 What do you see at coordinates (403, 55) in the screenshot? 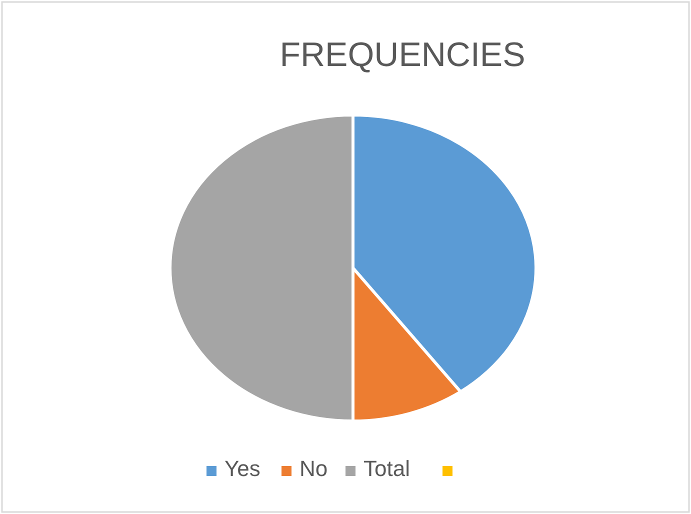
I see `chart-title: FREQUENCIES` at bounding box center [403, 55].